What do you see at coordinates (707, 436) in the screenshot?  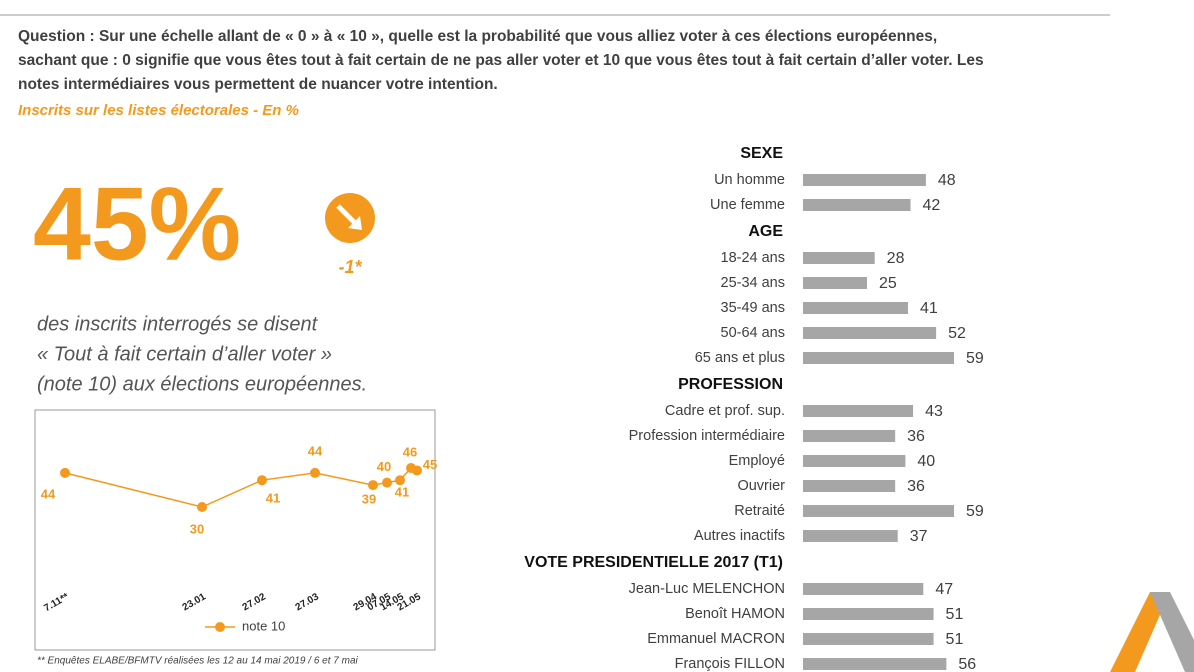 I see `category-label: Profession intermédiaire` at bounding box center [707, 436].